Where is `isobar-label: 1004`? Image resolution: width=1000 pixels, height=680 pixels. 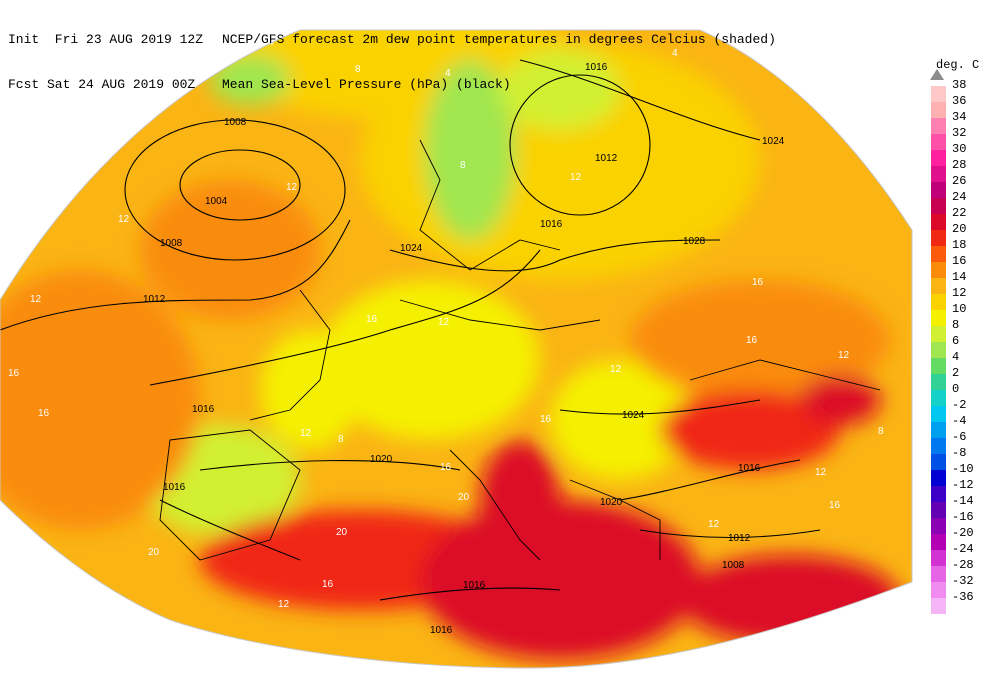 isobar-label: 1004 is located at coordinates (216, 201).